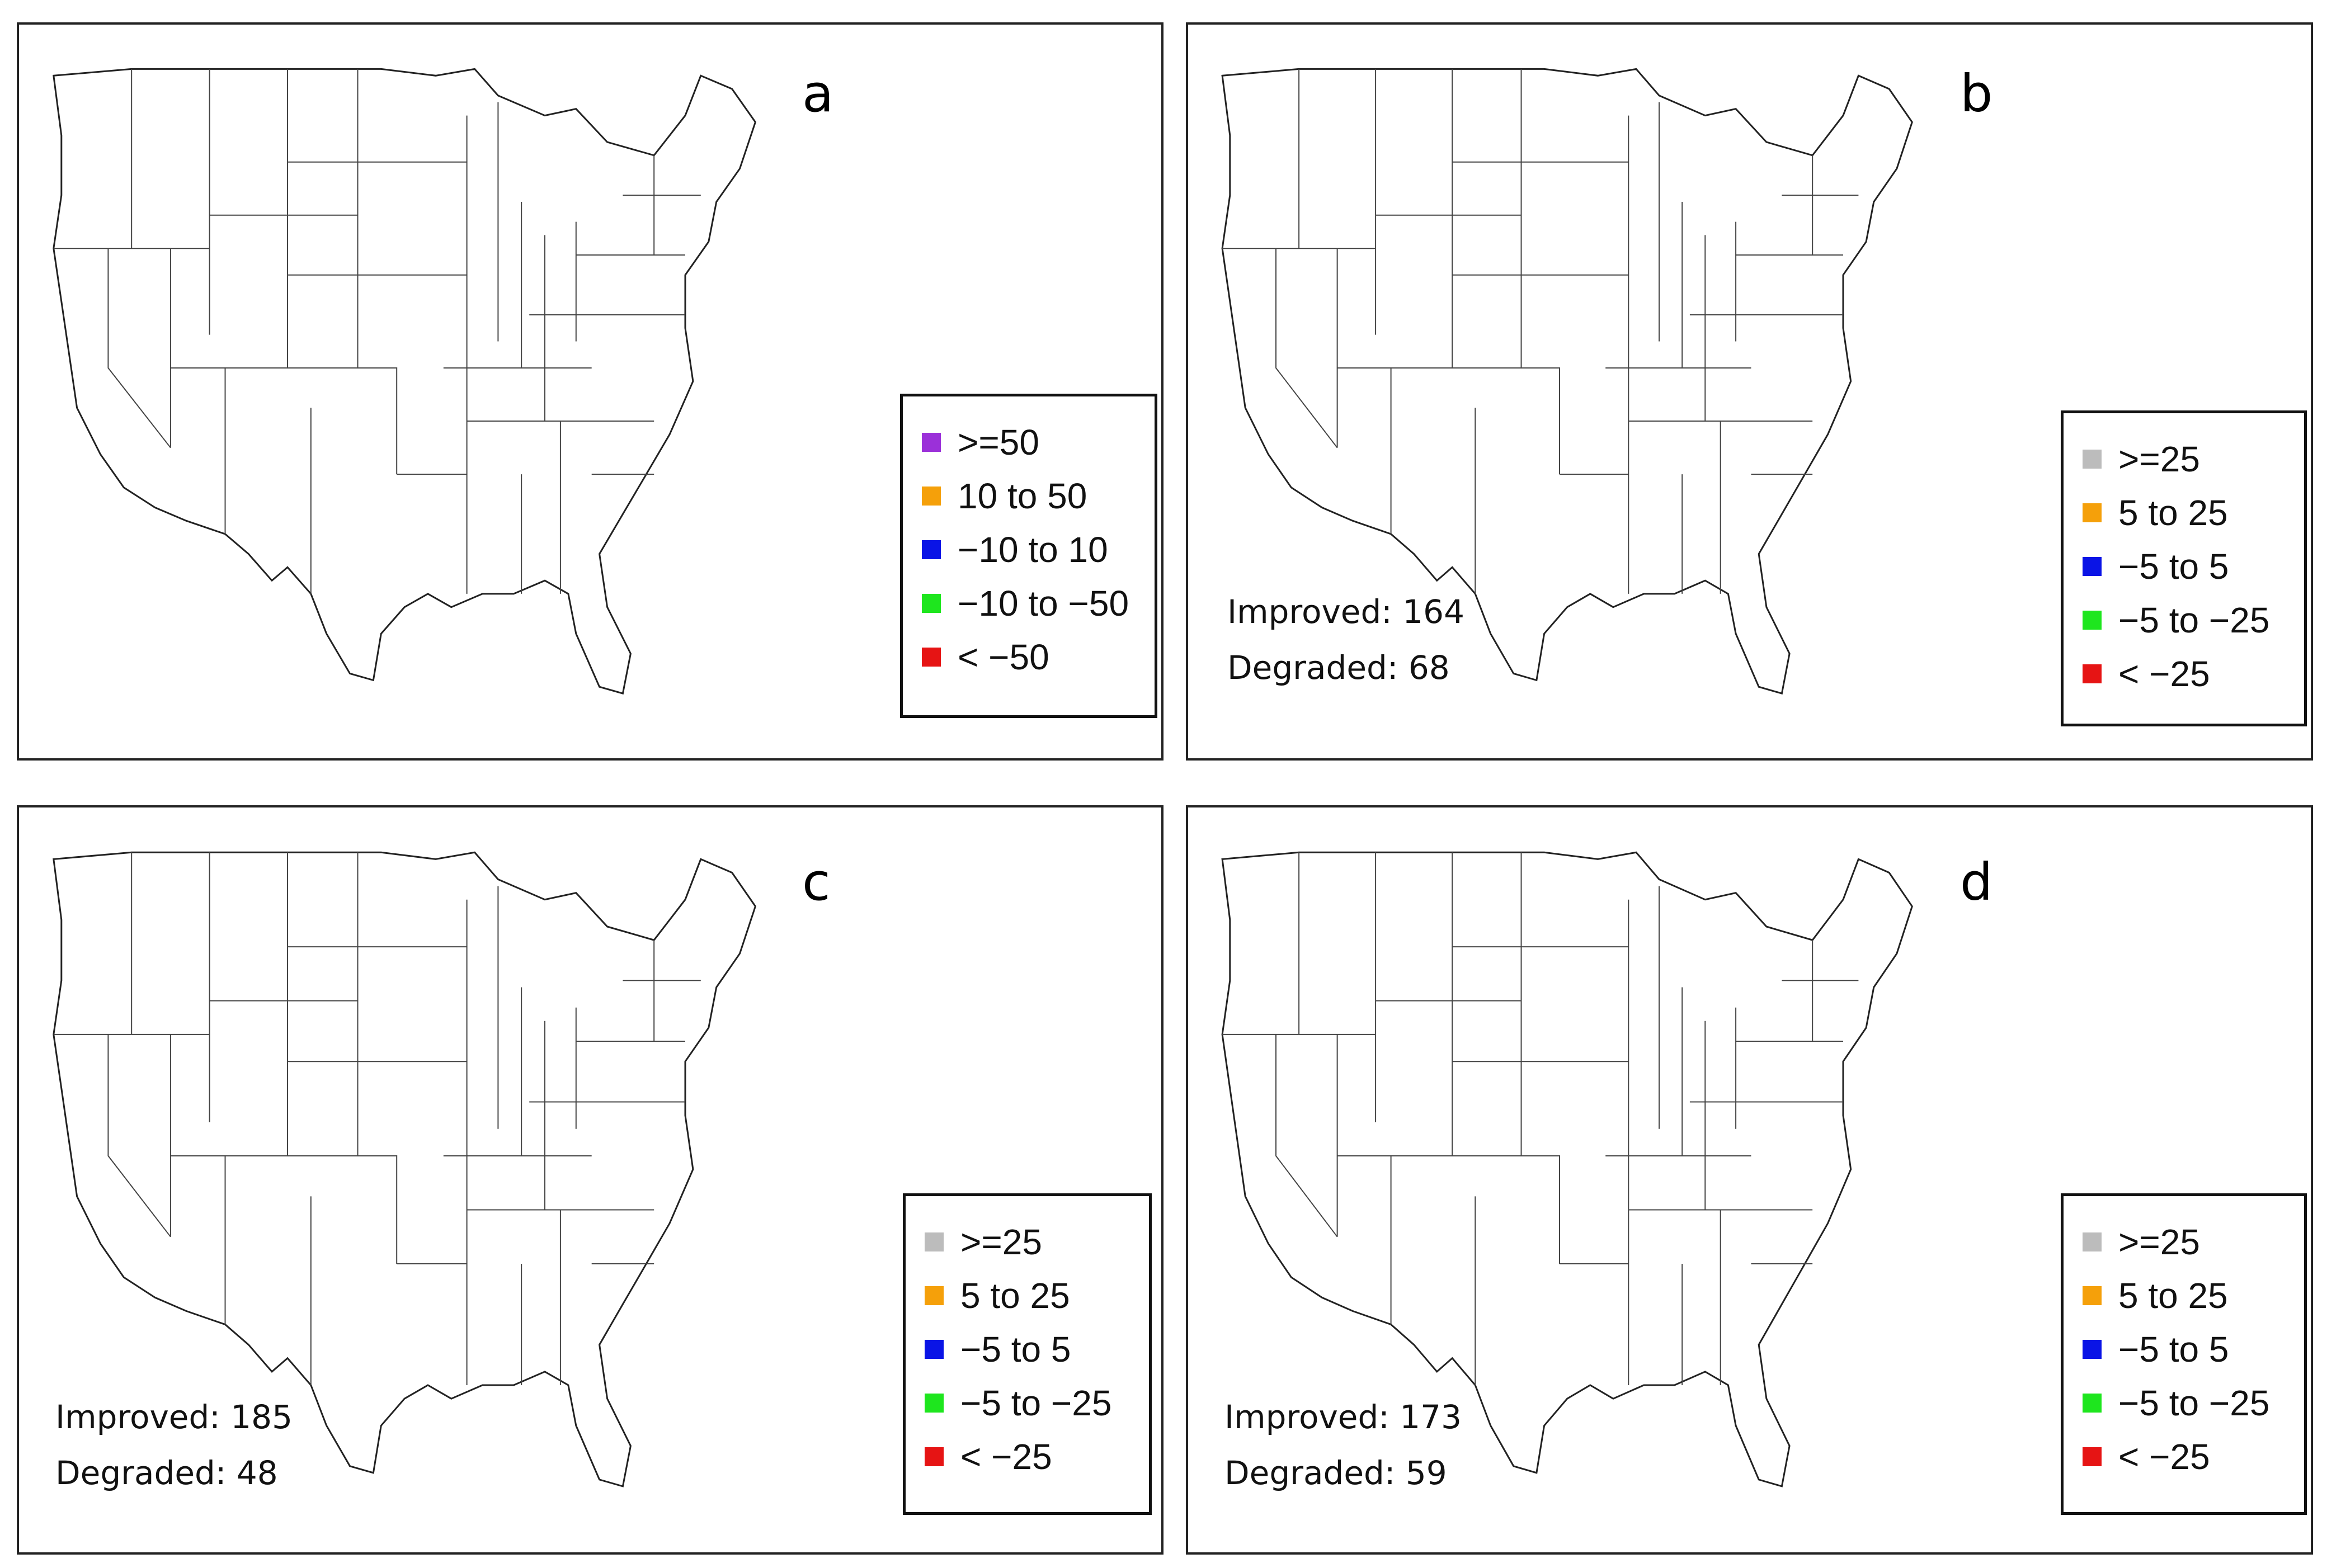  What do you see at coordinates (1335, 1473) in the screenshot?
I see `degraded-count: Degraded: 59` at bounding box center [1335, 1473].